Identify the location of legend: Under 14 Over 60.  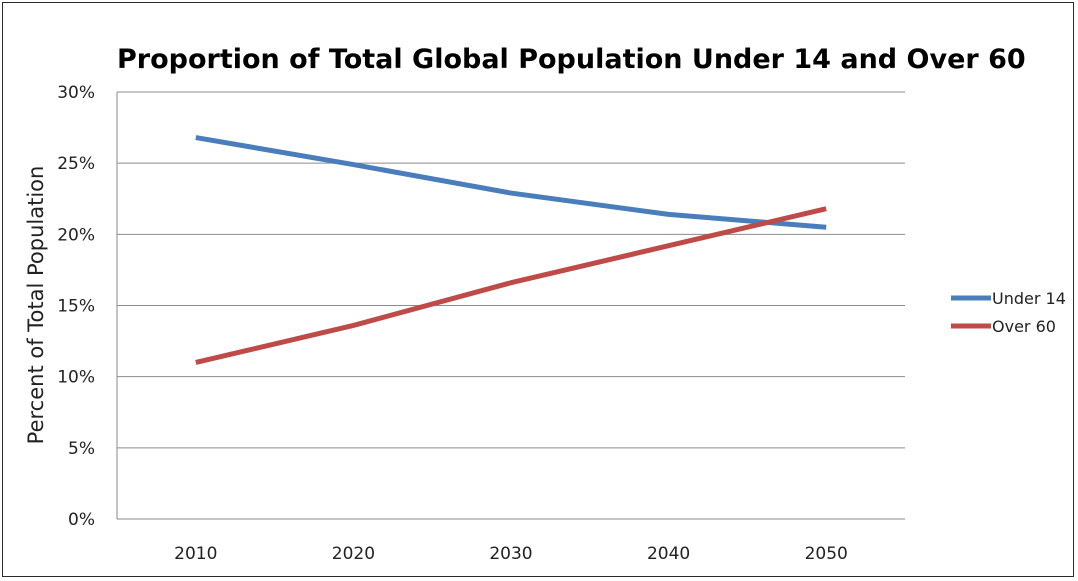
(1008, 312).